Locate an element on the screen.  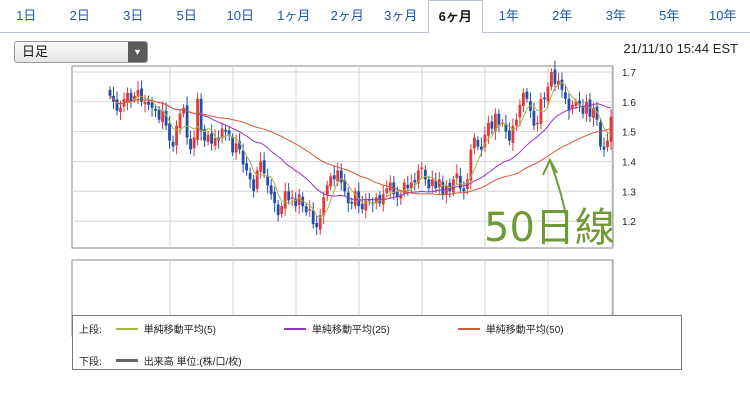
tab-2: 3日 is located at coordinates (134, 16).